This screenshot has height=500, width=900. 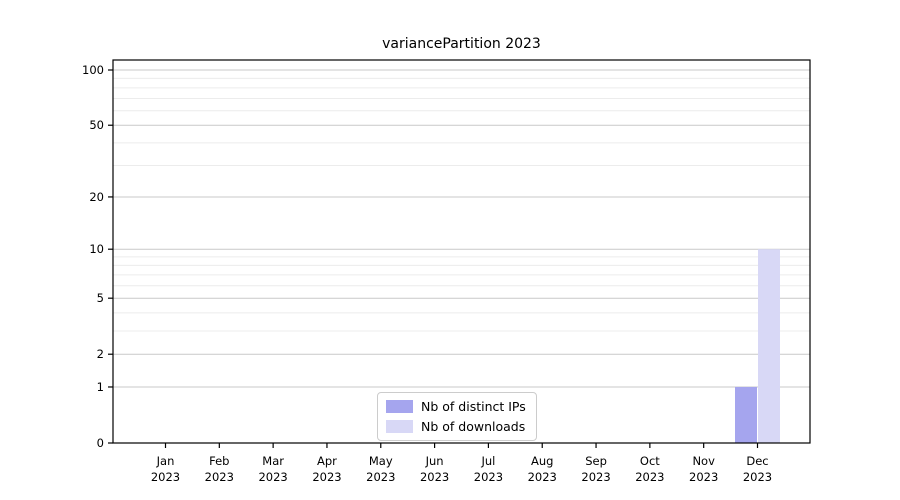 I want to click on legend-item-distinct-ips: Nb of distinct IPs, so click(x=456, y=406).